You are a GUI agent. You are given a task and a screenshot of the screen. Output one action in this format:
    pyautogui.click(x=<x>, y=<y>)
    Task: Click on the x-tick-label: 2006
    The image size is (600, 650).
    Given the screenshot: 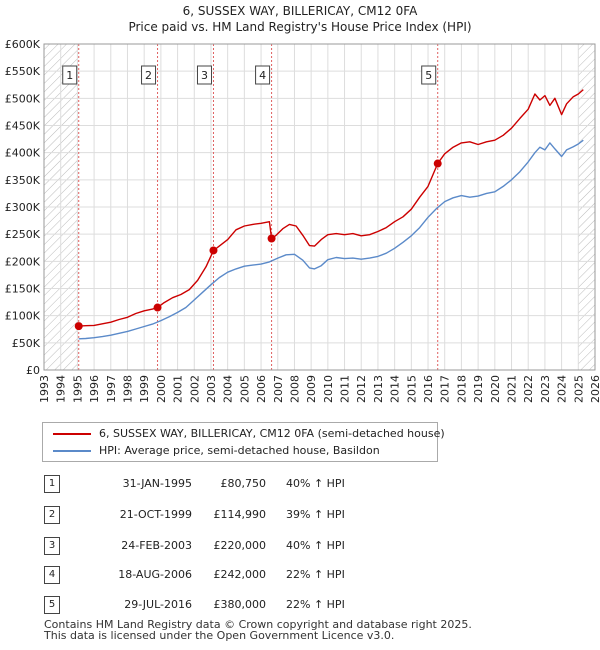 What is the action you would take?
    pyautogui.click(x=261, y=389)
    